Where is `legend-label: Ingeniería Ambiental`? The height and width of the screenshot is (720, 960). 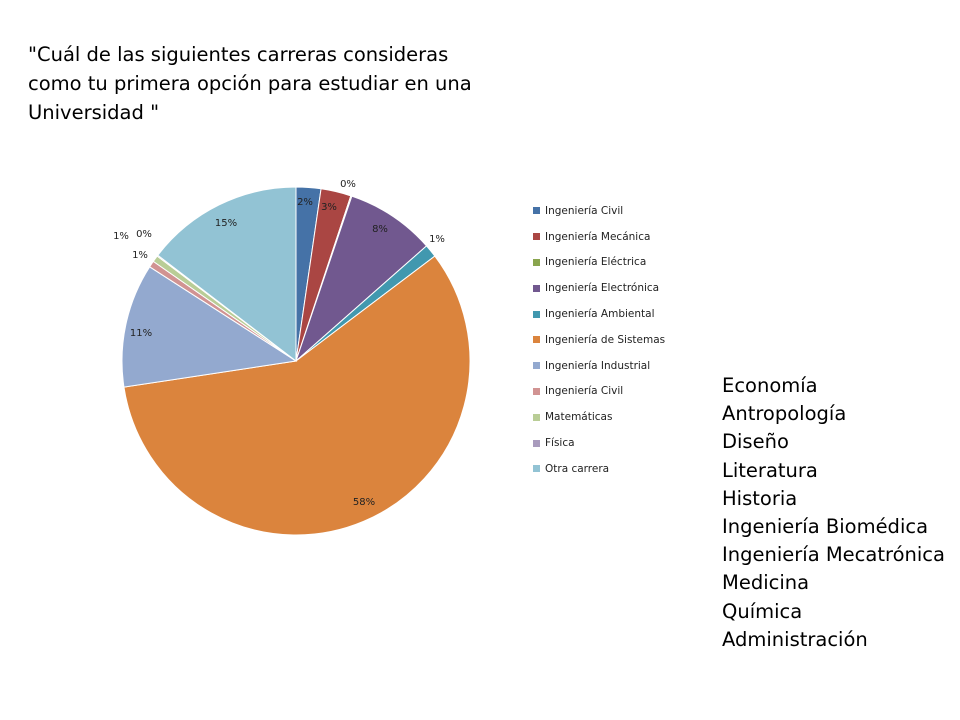 legend-label: Ingeniería Ambiental is located at coordinates (600, 314).